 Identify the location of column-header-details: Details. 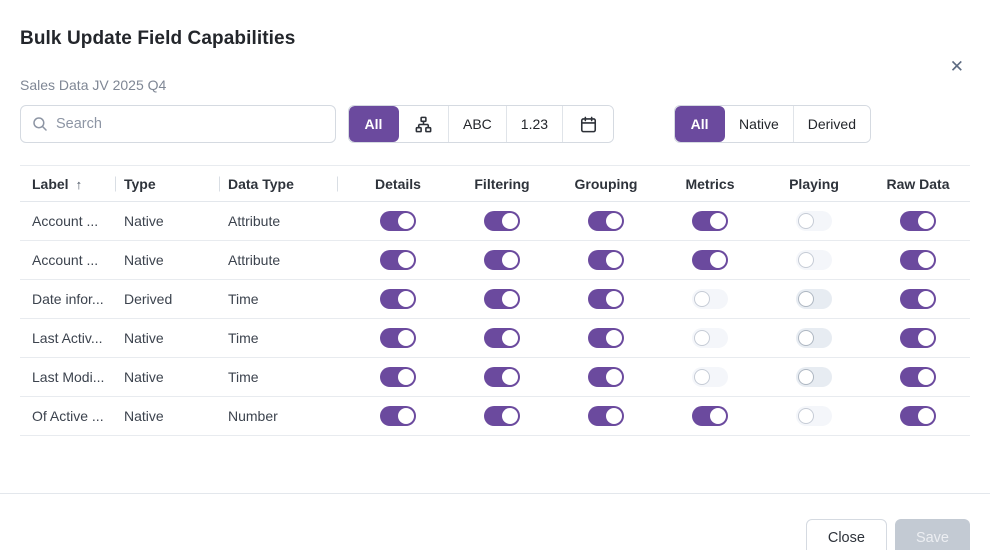
(398, 183).